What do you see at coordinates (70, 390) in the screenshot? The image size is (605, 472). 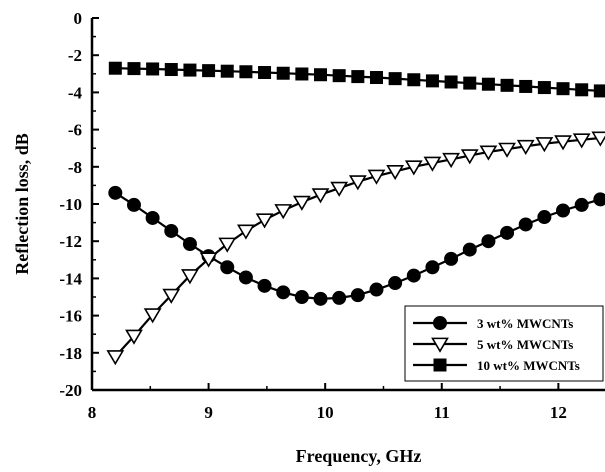 I see `y-tick-label: -20` at bounding box center [70, 390].